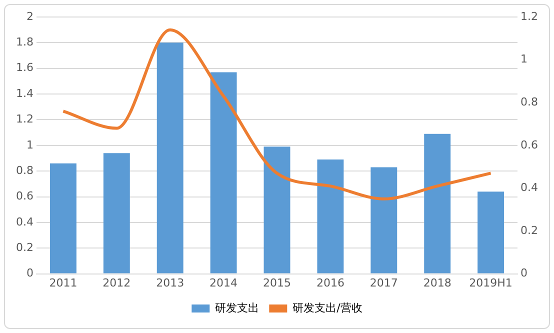  I want to click on x-tick-label: 2019H1, so click(490, 283).